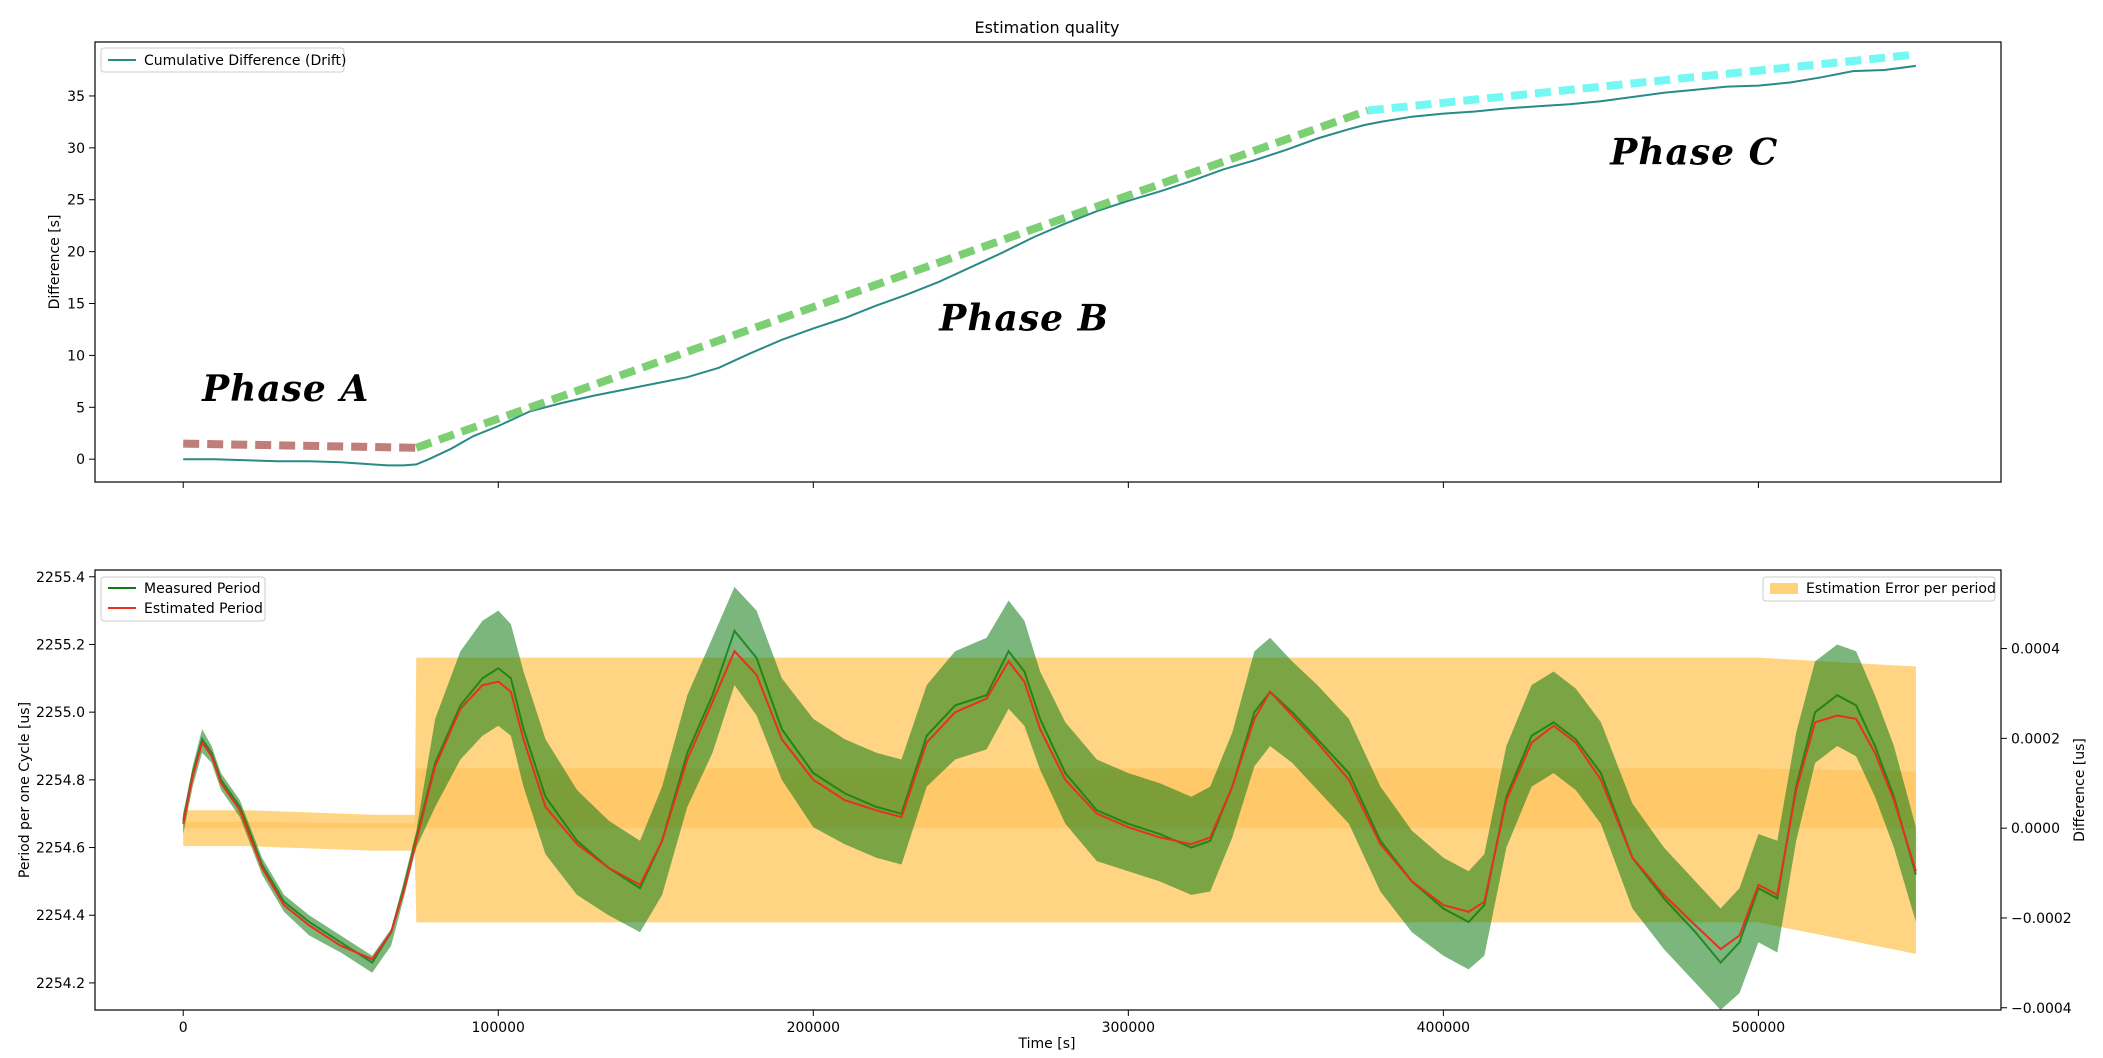  I want to click on error-legend-swatch, so click(1784, 588).